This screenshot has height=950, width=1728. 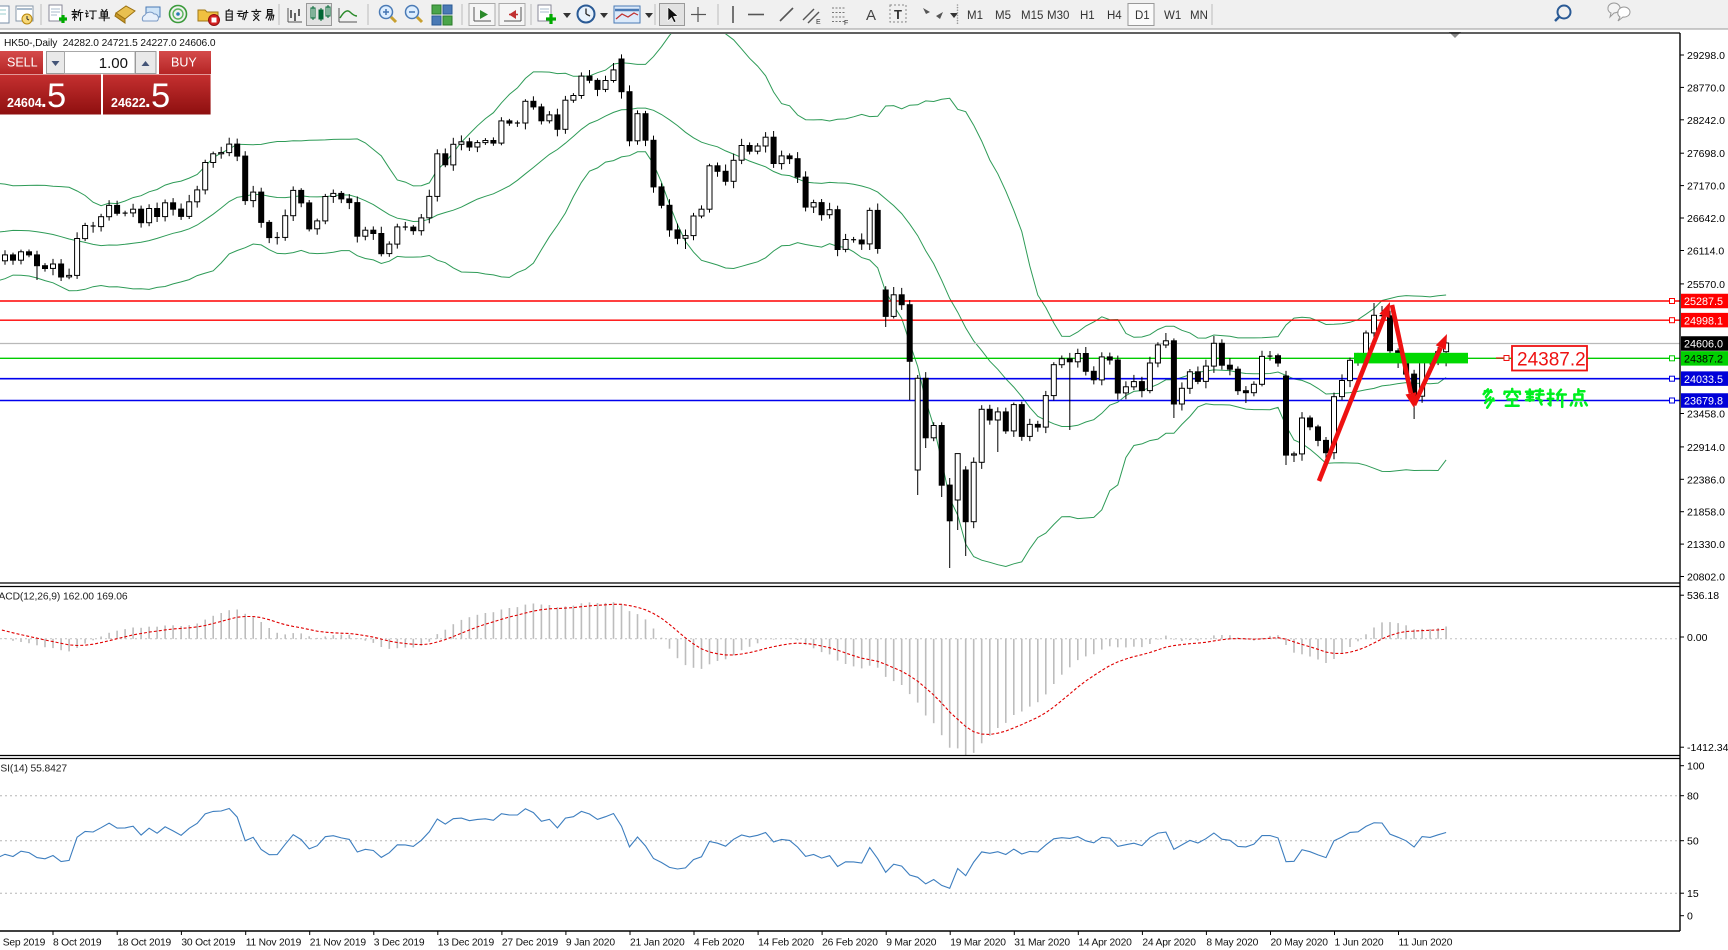 What do you see at coordinates (1693, 894) in the screenshot?
I see `svg-text: 15` at bounding box center [1693, 894].